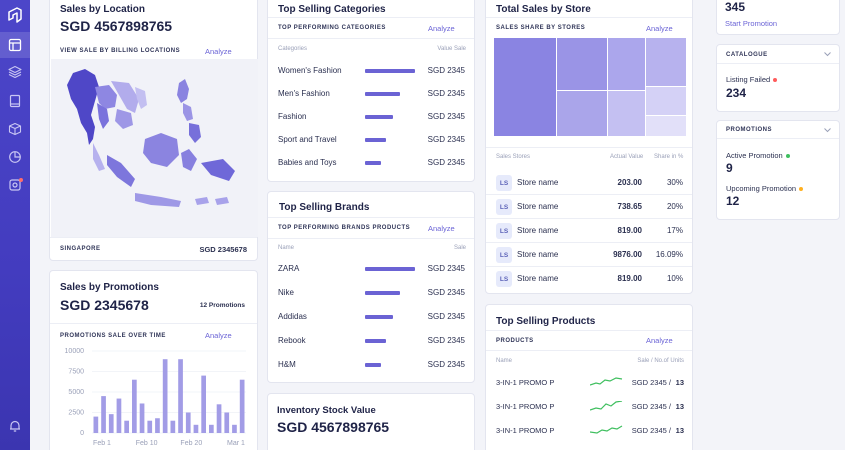 The width and height of the screenshot is (845, 450). I want to click on nav-reports, so click(15, 157).